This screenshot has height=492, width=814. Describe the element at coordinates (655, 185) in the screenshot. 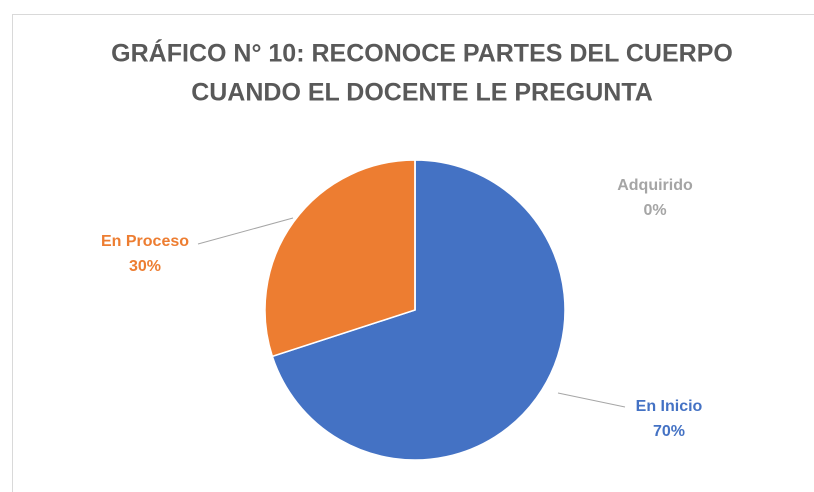

I see `data-label-name: Adquirido` at that location.